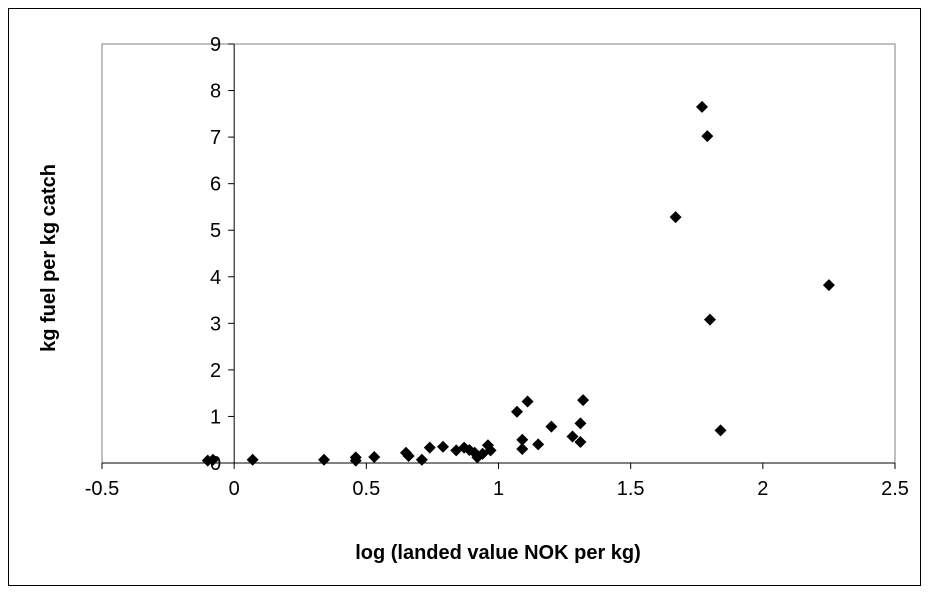  Describe the element at coordinates (49, 258) in the screenshot. I see `y-axis-title: kg fuel per kg catch` at that location.